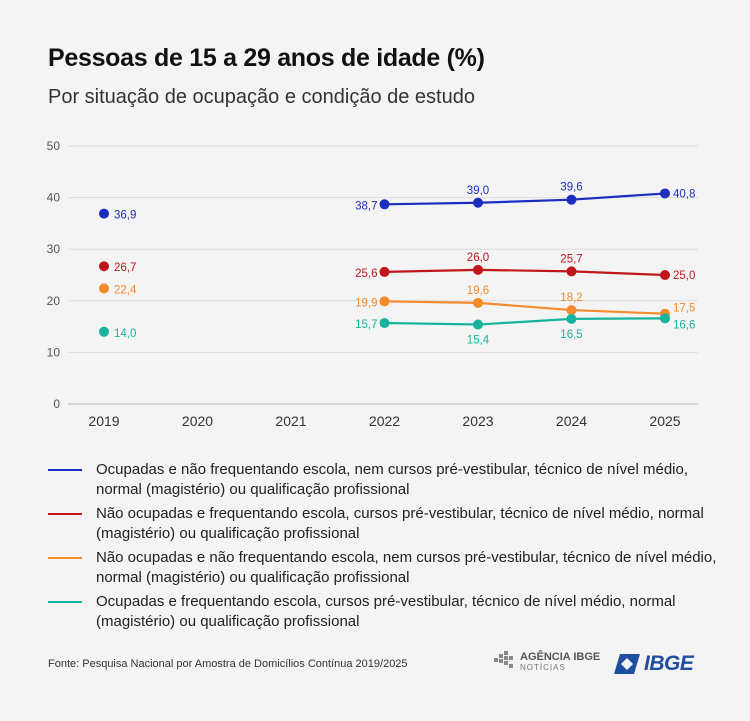 The height and width of the screenshot is (721, 750). Describe the element at coordinates (571, 259) in the screenshot. I see `data-label: 25,7` at that location.